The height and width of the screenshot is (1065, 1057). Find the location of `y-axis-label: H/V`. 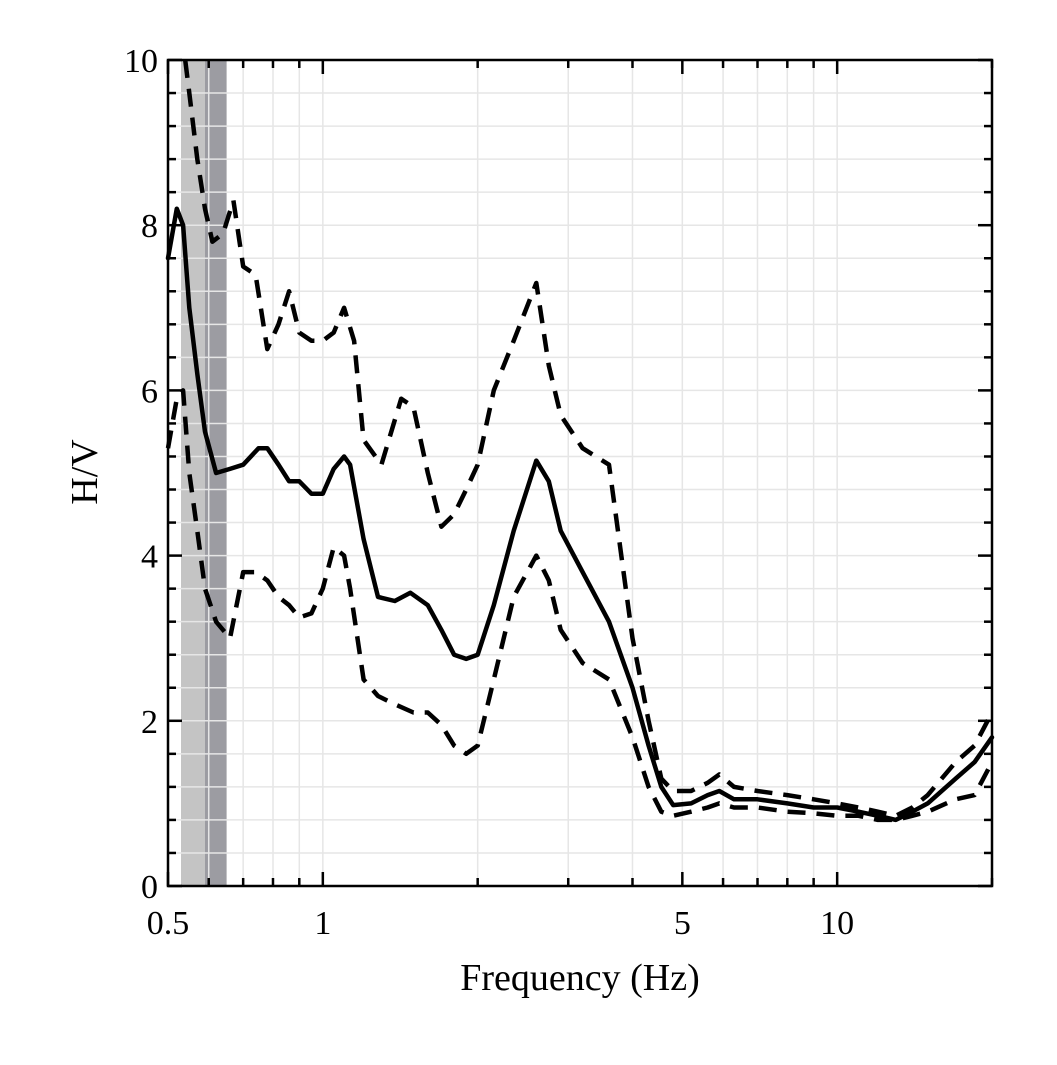

y-axis-label: H/V is located at coordinates (85, 472).